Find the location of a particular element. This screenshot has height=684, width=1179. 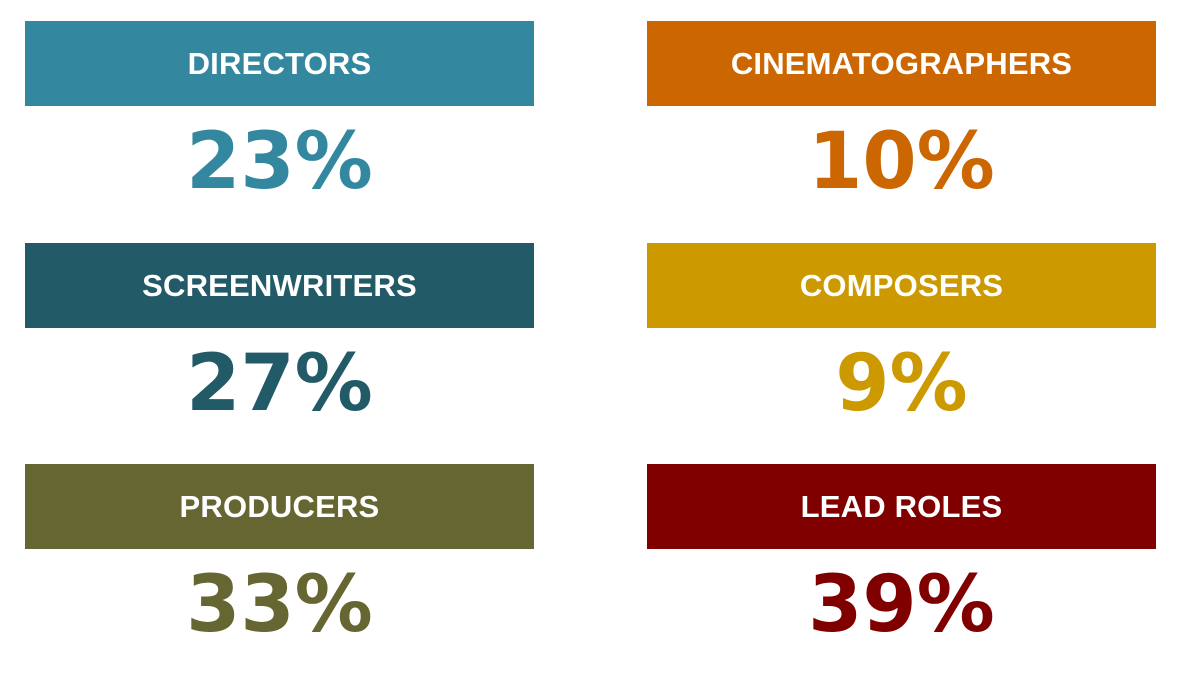

card-label: SCREENWRITERS is located at coordinates (279, 285).